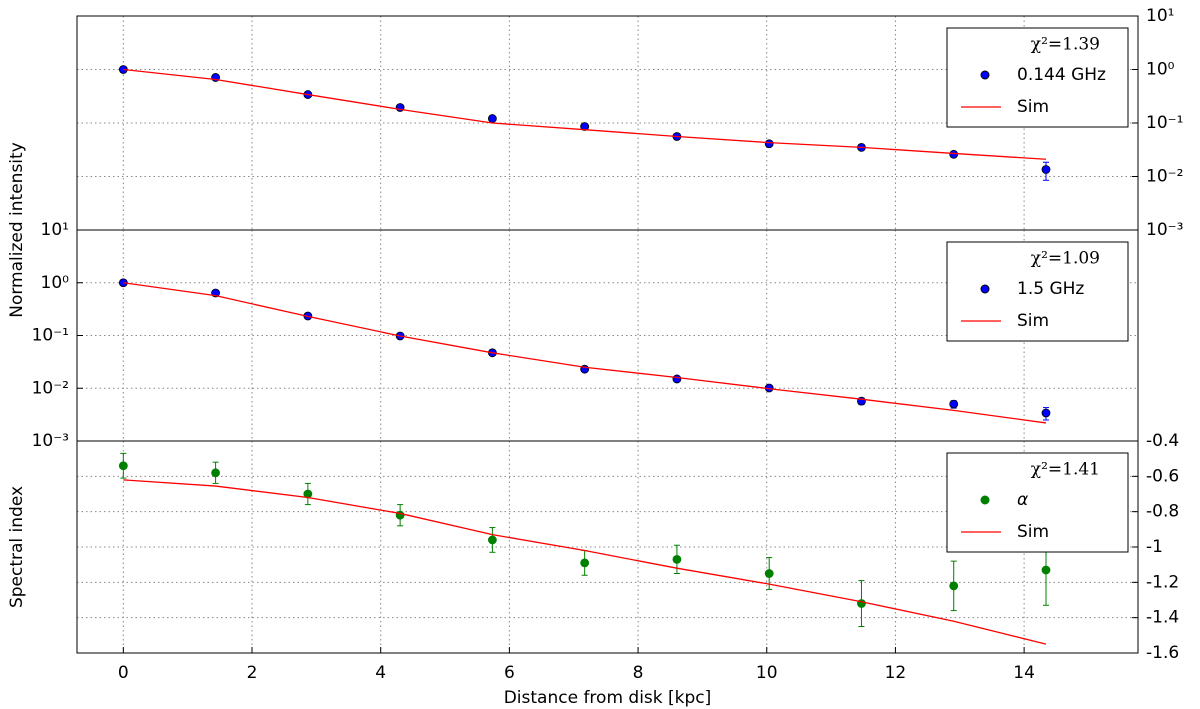 The height and width of the screenshot is (709, 1200). What do you see at coordinates (767, 673) in the screenshot?
I see `x-tick-label: 10` at bounding box center [767, 673].